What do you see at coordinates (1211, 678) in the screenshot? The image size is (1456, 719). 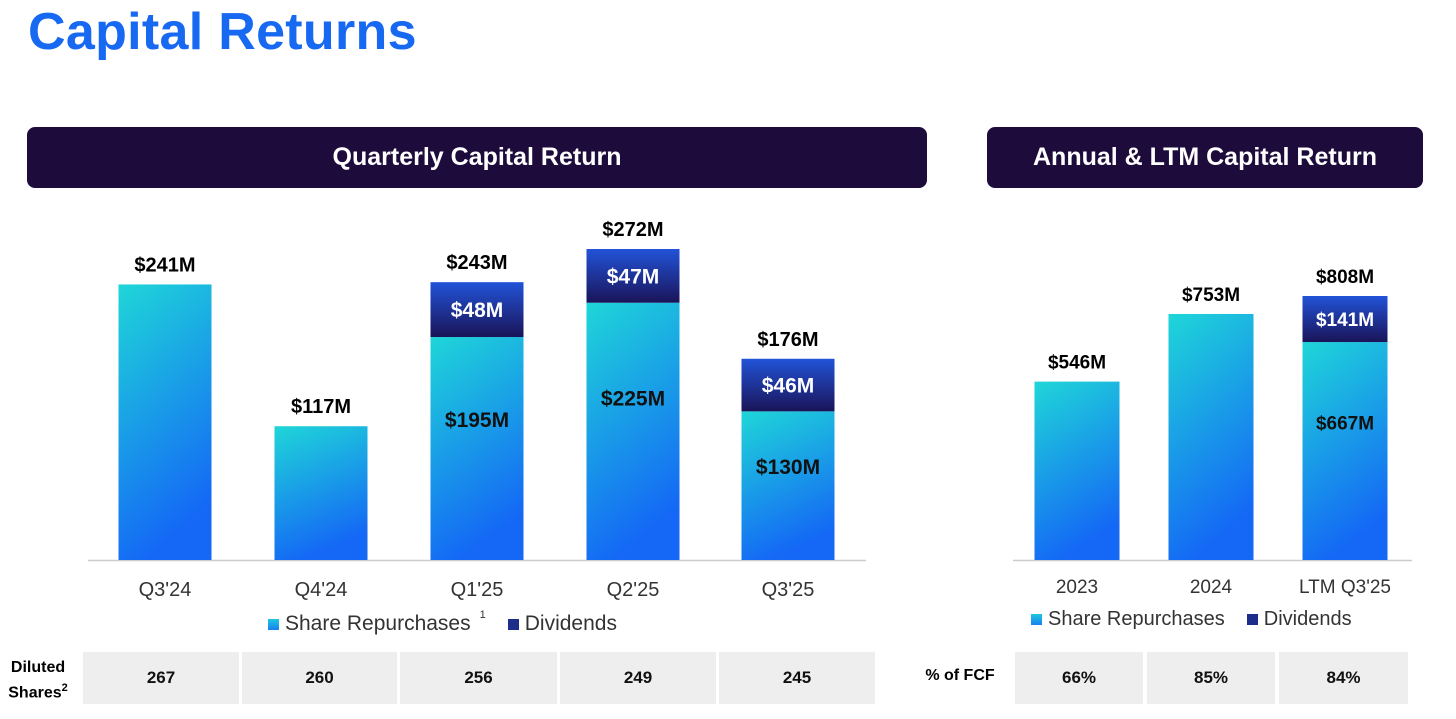 I see `pct-fcf-cell: 85%` at bounding box center [1211, 678].